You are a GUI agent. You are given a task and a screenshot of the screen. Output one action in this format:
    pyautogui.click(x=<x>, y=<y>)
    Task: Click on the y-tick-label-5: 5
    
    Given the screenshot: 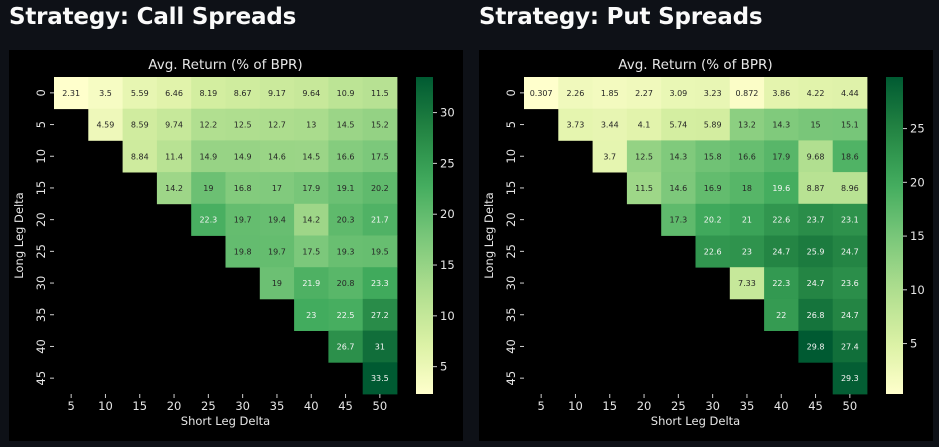 What is the action you would take?
    pyautogui.click(x=41, y=124)
    